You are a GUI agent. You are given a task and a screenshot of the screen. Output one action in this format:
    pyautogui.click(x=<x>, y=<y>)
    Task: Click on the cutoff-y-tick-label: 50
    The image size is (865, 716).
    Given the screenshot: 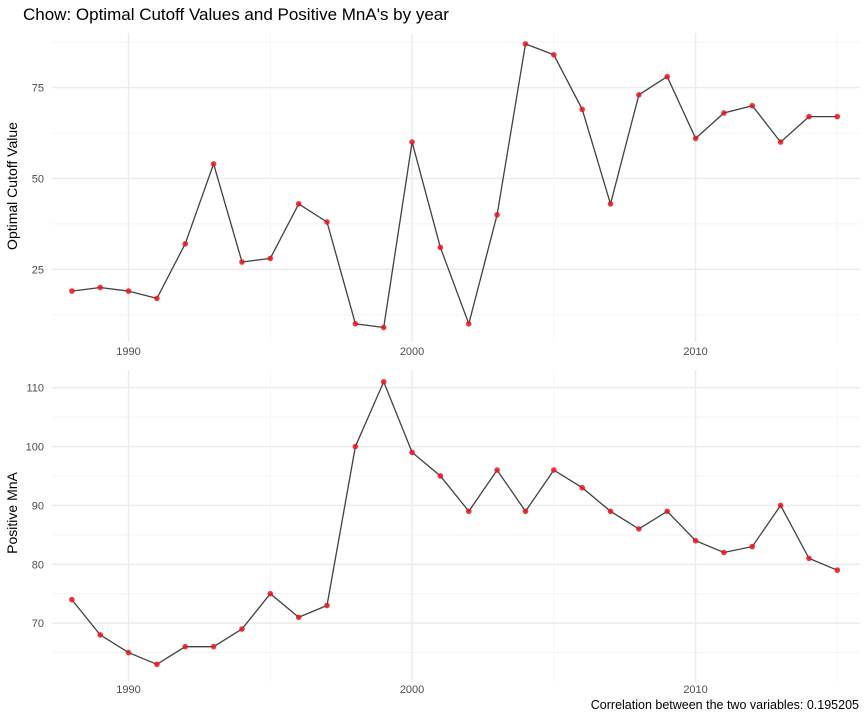 What is the action you would take?
    pyautogui.click(x=38, y=179)
    